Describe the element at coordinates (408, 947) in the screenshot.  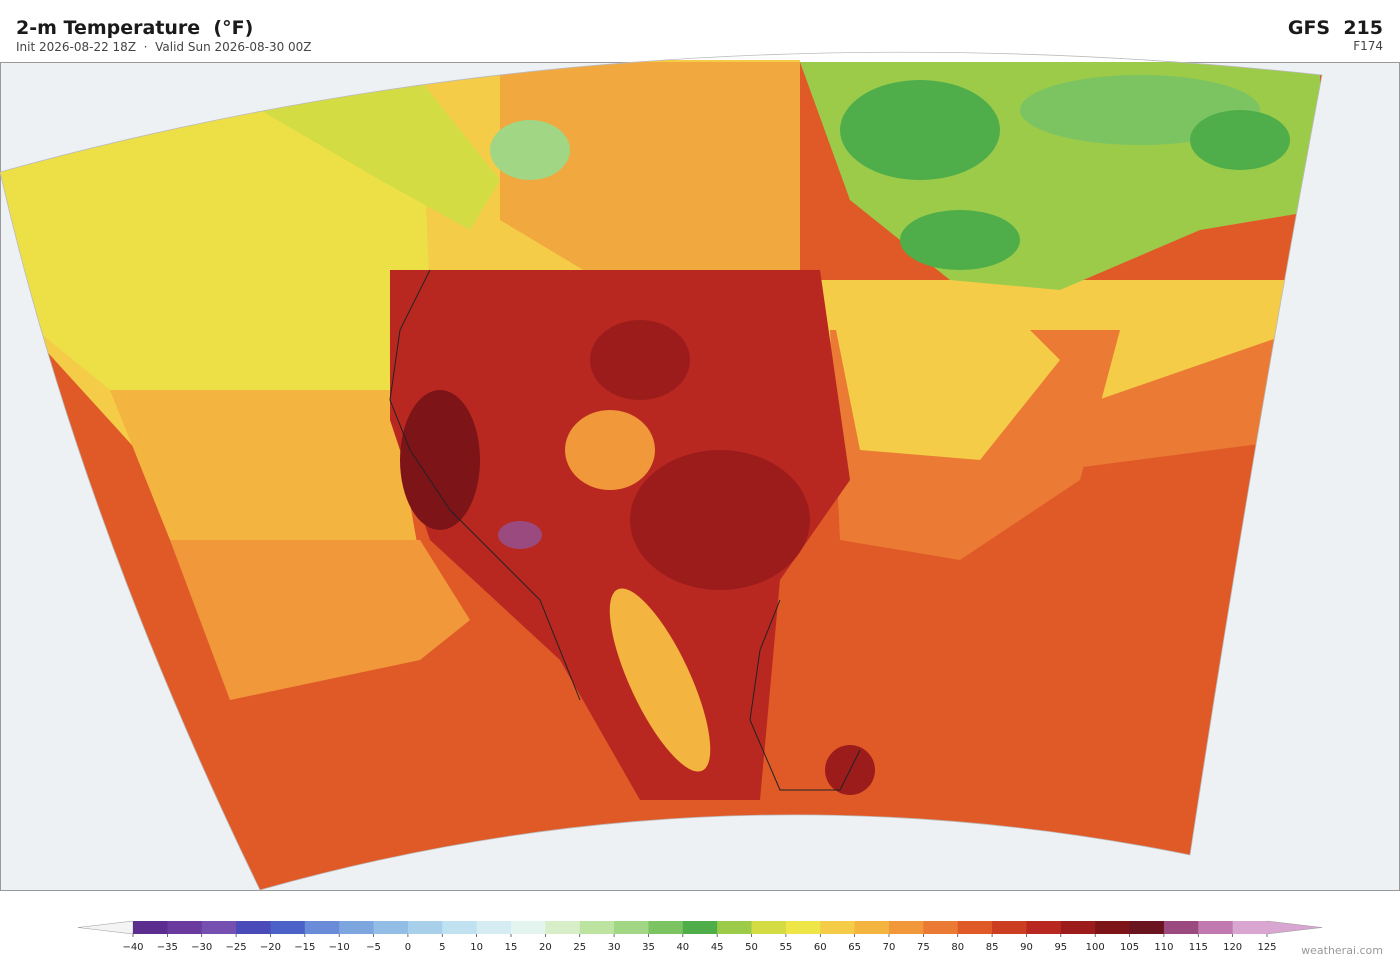
I see `colorbar-tick-label: 0` at that location.